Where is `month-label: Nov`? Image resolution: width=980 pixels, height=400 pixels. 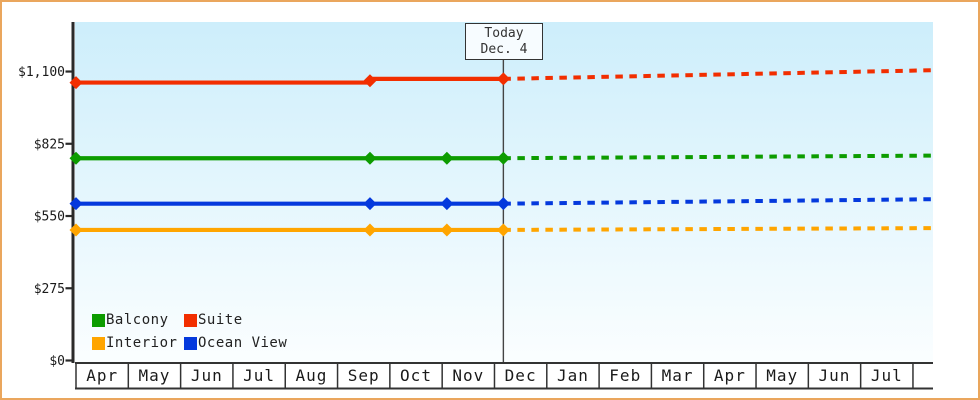 month-label: Nov is located at coordinates (468, 375).